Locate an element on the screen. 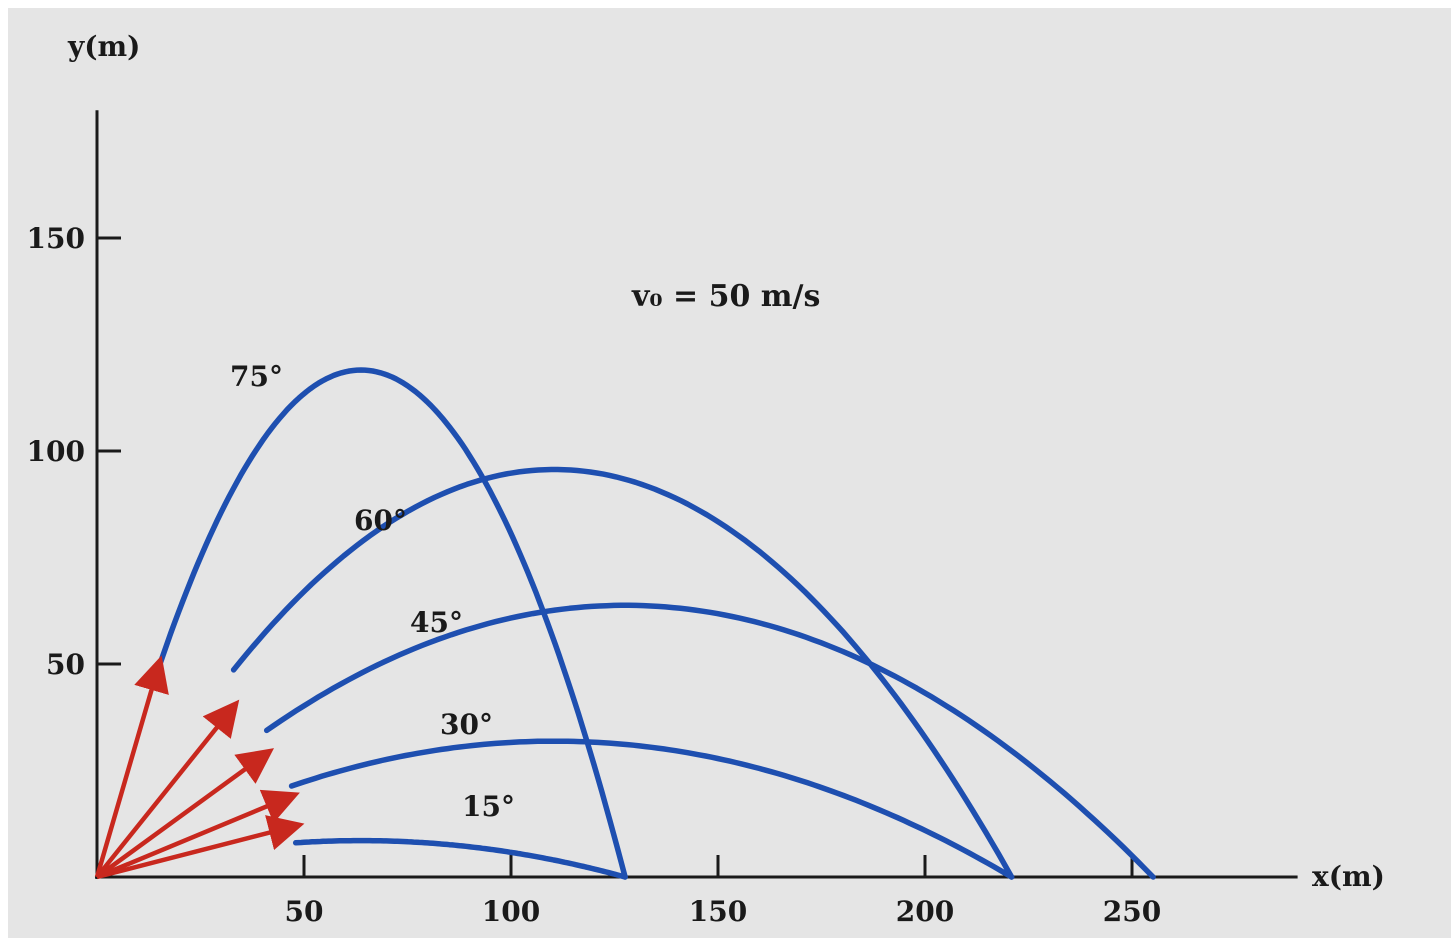 This screenshot has width=1451, height=938. x-axis-label: x(m) is located at coordinates (1348, 876).